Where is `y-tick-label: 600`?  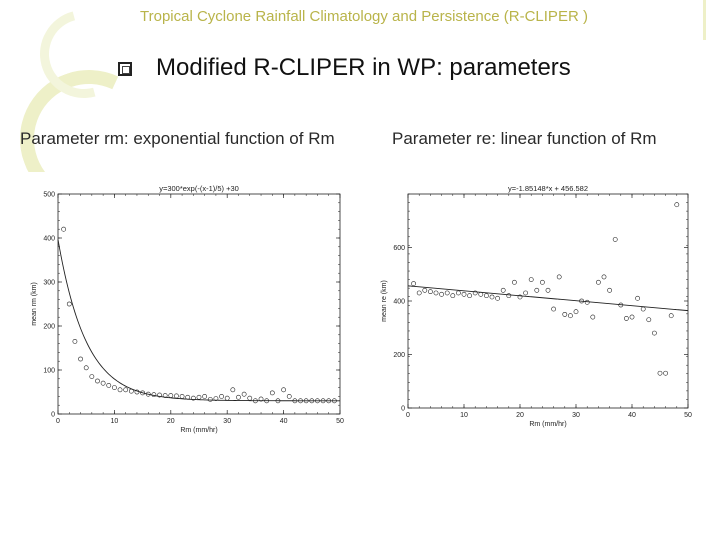
y-tick-label: 600 is located at coordinates (399, 248).